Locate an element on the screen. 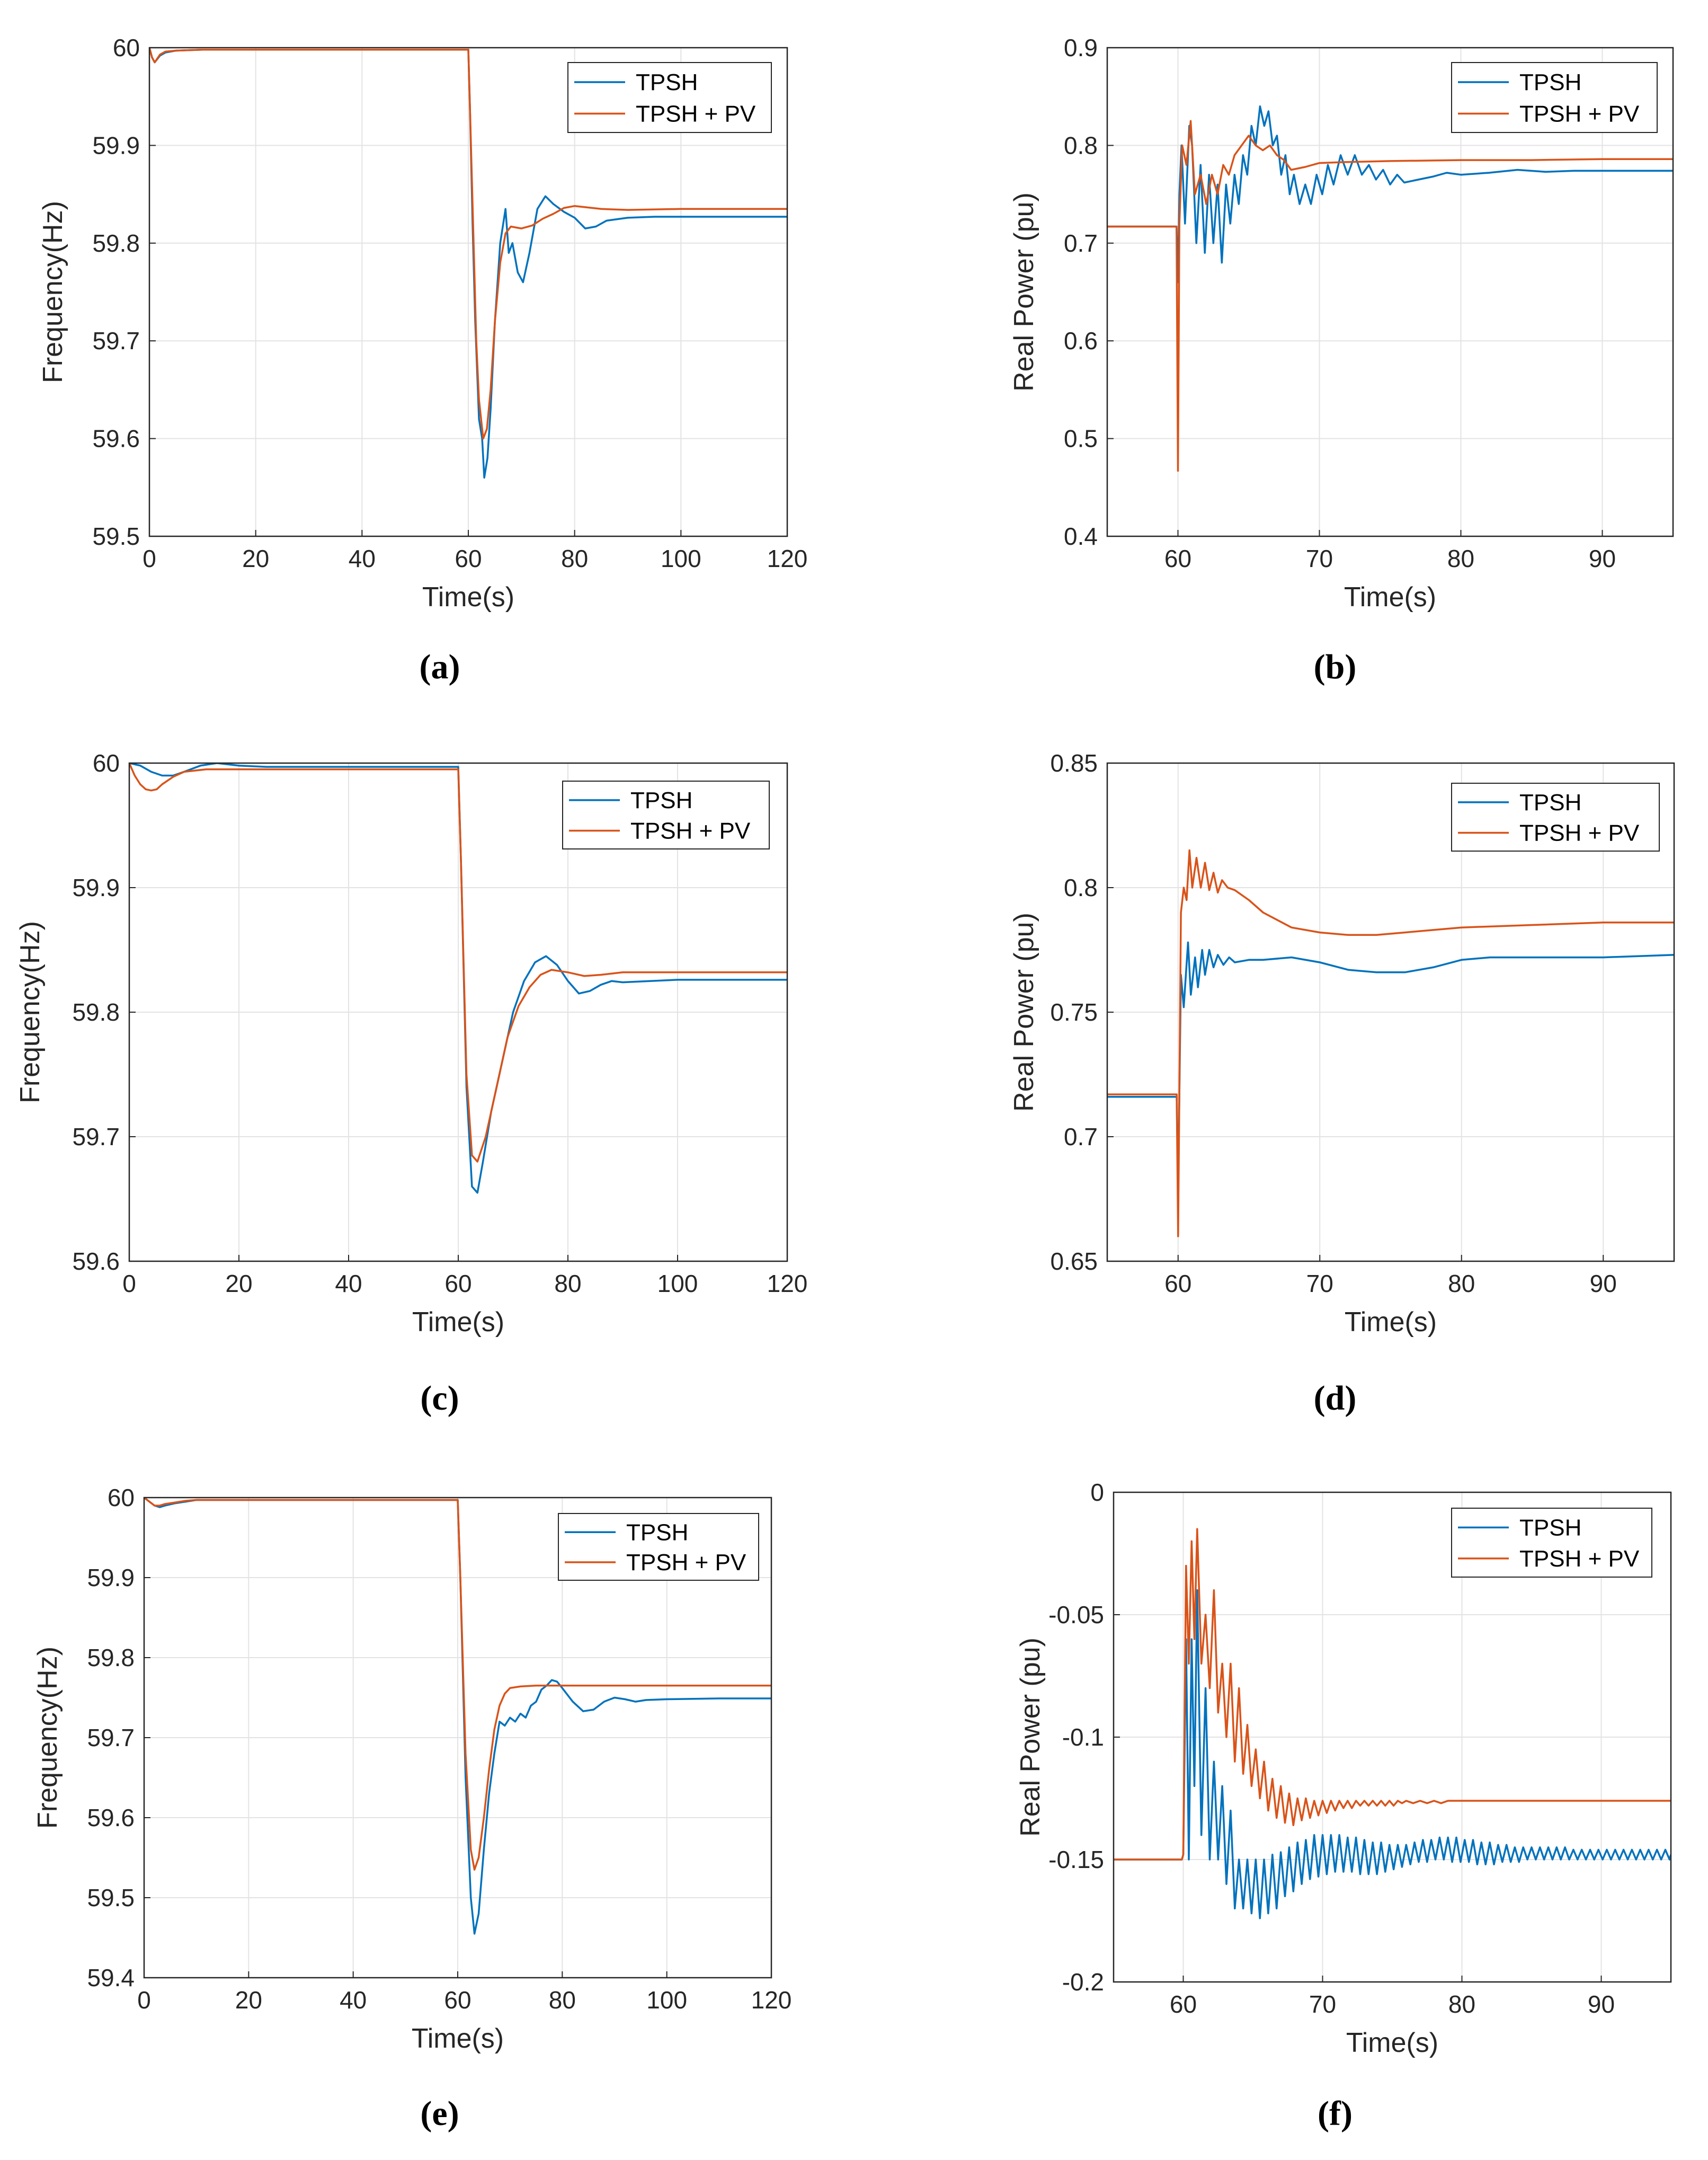  y-tick-label: 0.9 is located at coordinates (1081, 47).